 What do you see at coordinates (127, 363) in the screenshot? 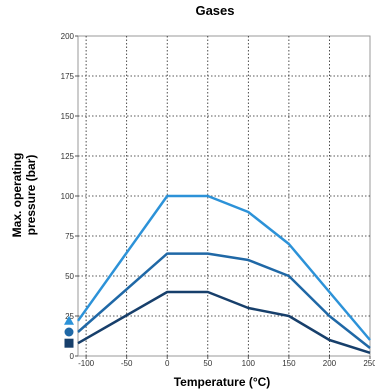
I see `x-tick-label: -50` at bounding box center [127, 363].